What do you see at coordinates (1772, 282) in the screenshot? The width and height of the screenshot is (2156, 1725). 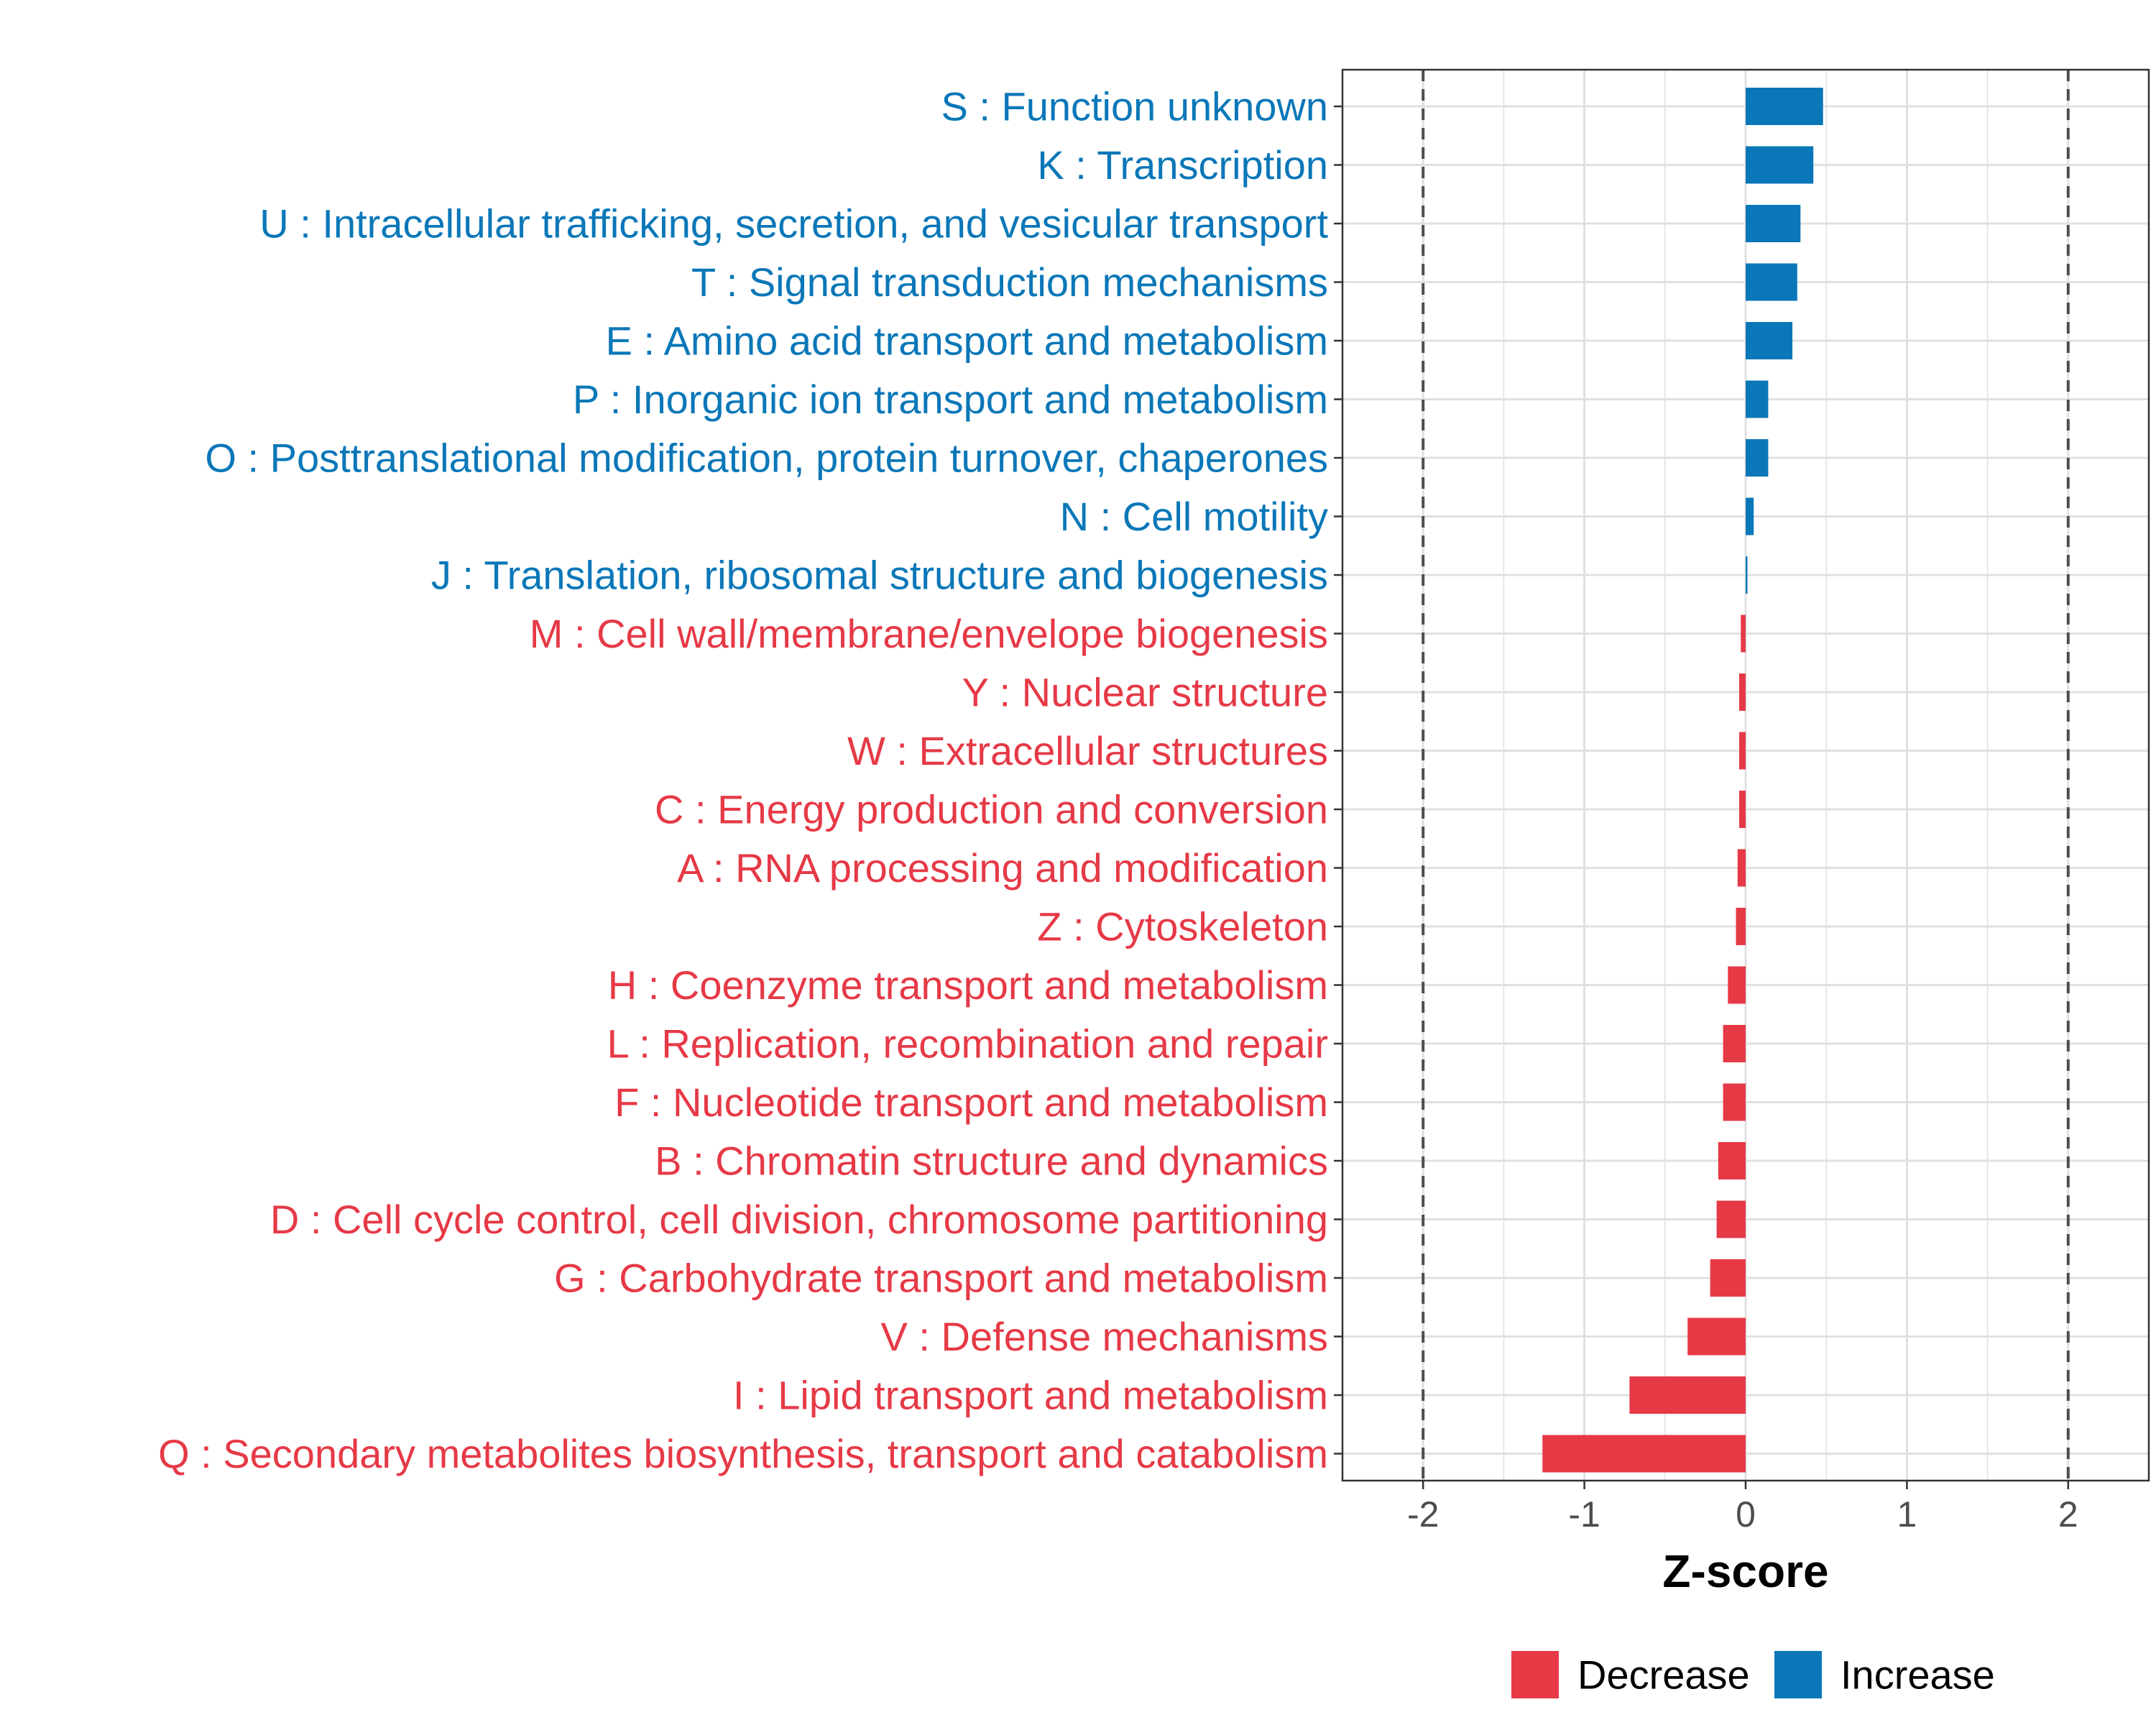 I see `bar-t` at bounding box center [1772, 282].